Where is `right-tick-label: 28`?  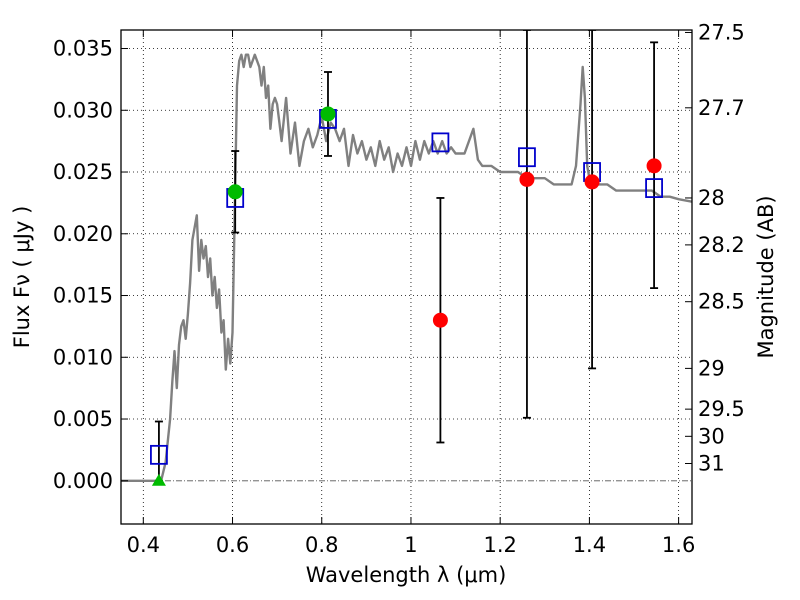 right-tick-label: 28 is located at coordinates (711, 198).